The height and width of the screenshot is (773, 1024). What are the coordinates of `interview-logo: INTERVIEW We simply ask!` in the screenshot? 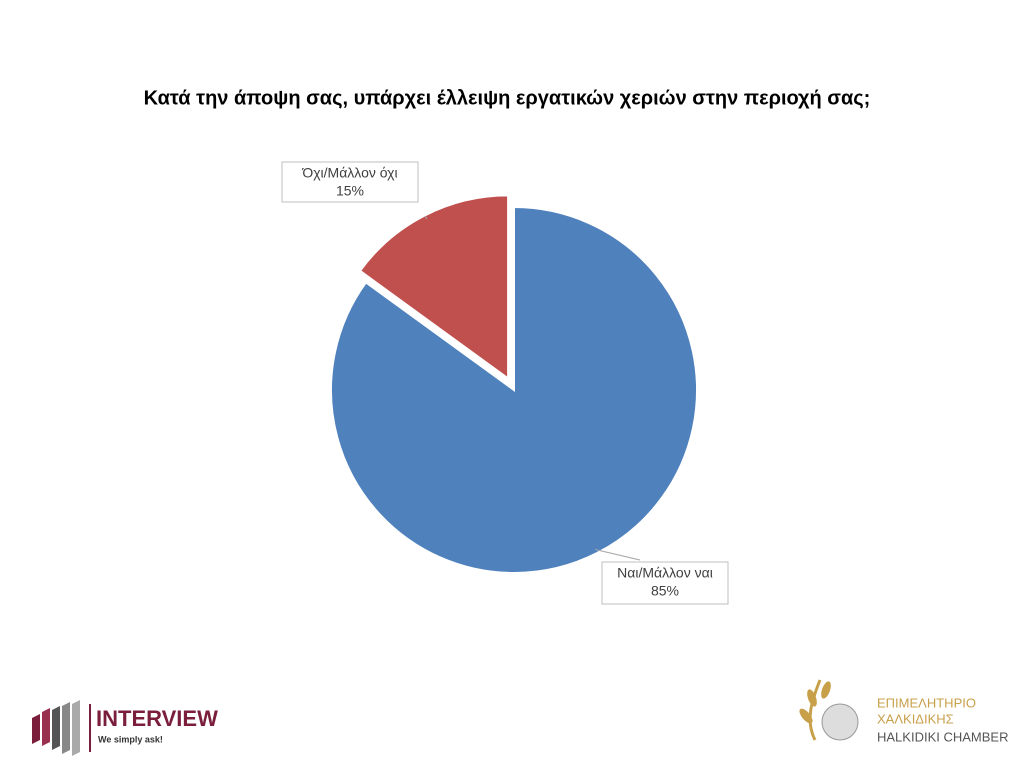 It's located at (125, 728).